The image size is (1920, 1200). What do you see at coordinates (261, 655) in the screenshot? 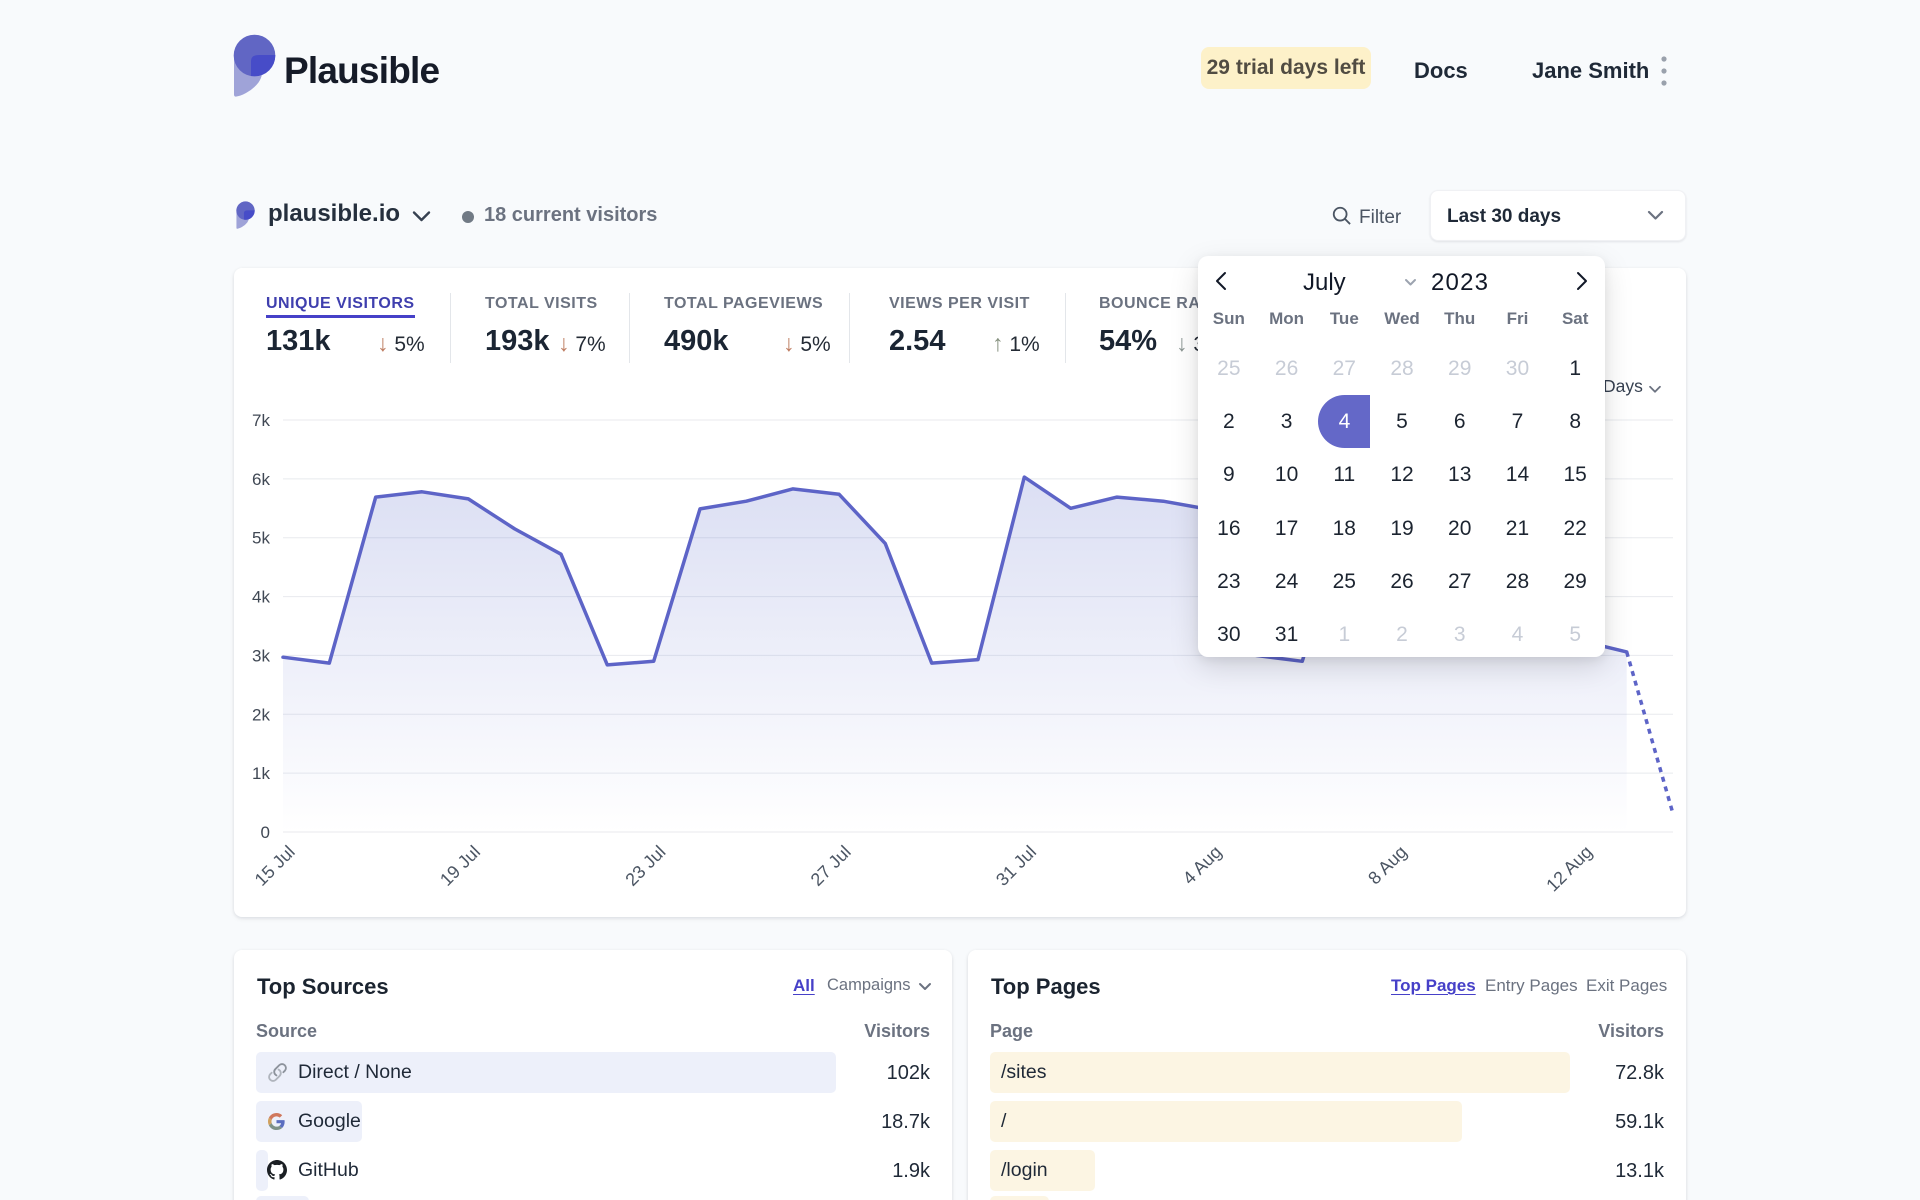
I see `svg-text: 3k` at bounding box center [261, 655].